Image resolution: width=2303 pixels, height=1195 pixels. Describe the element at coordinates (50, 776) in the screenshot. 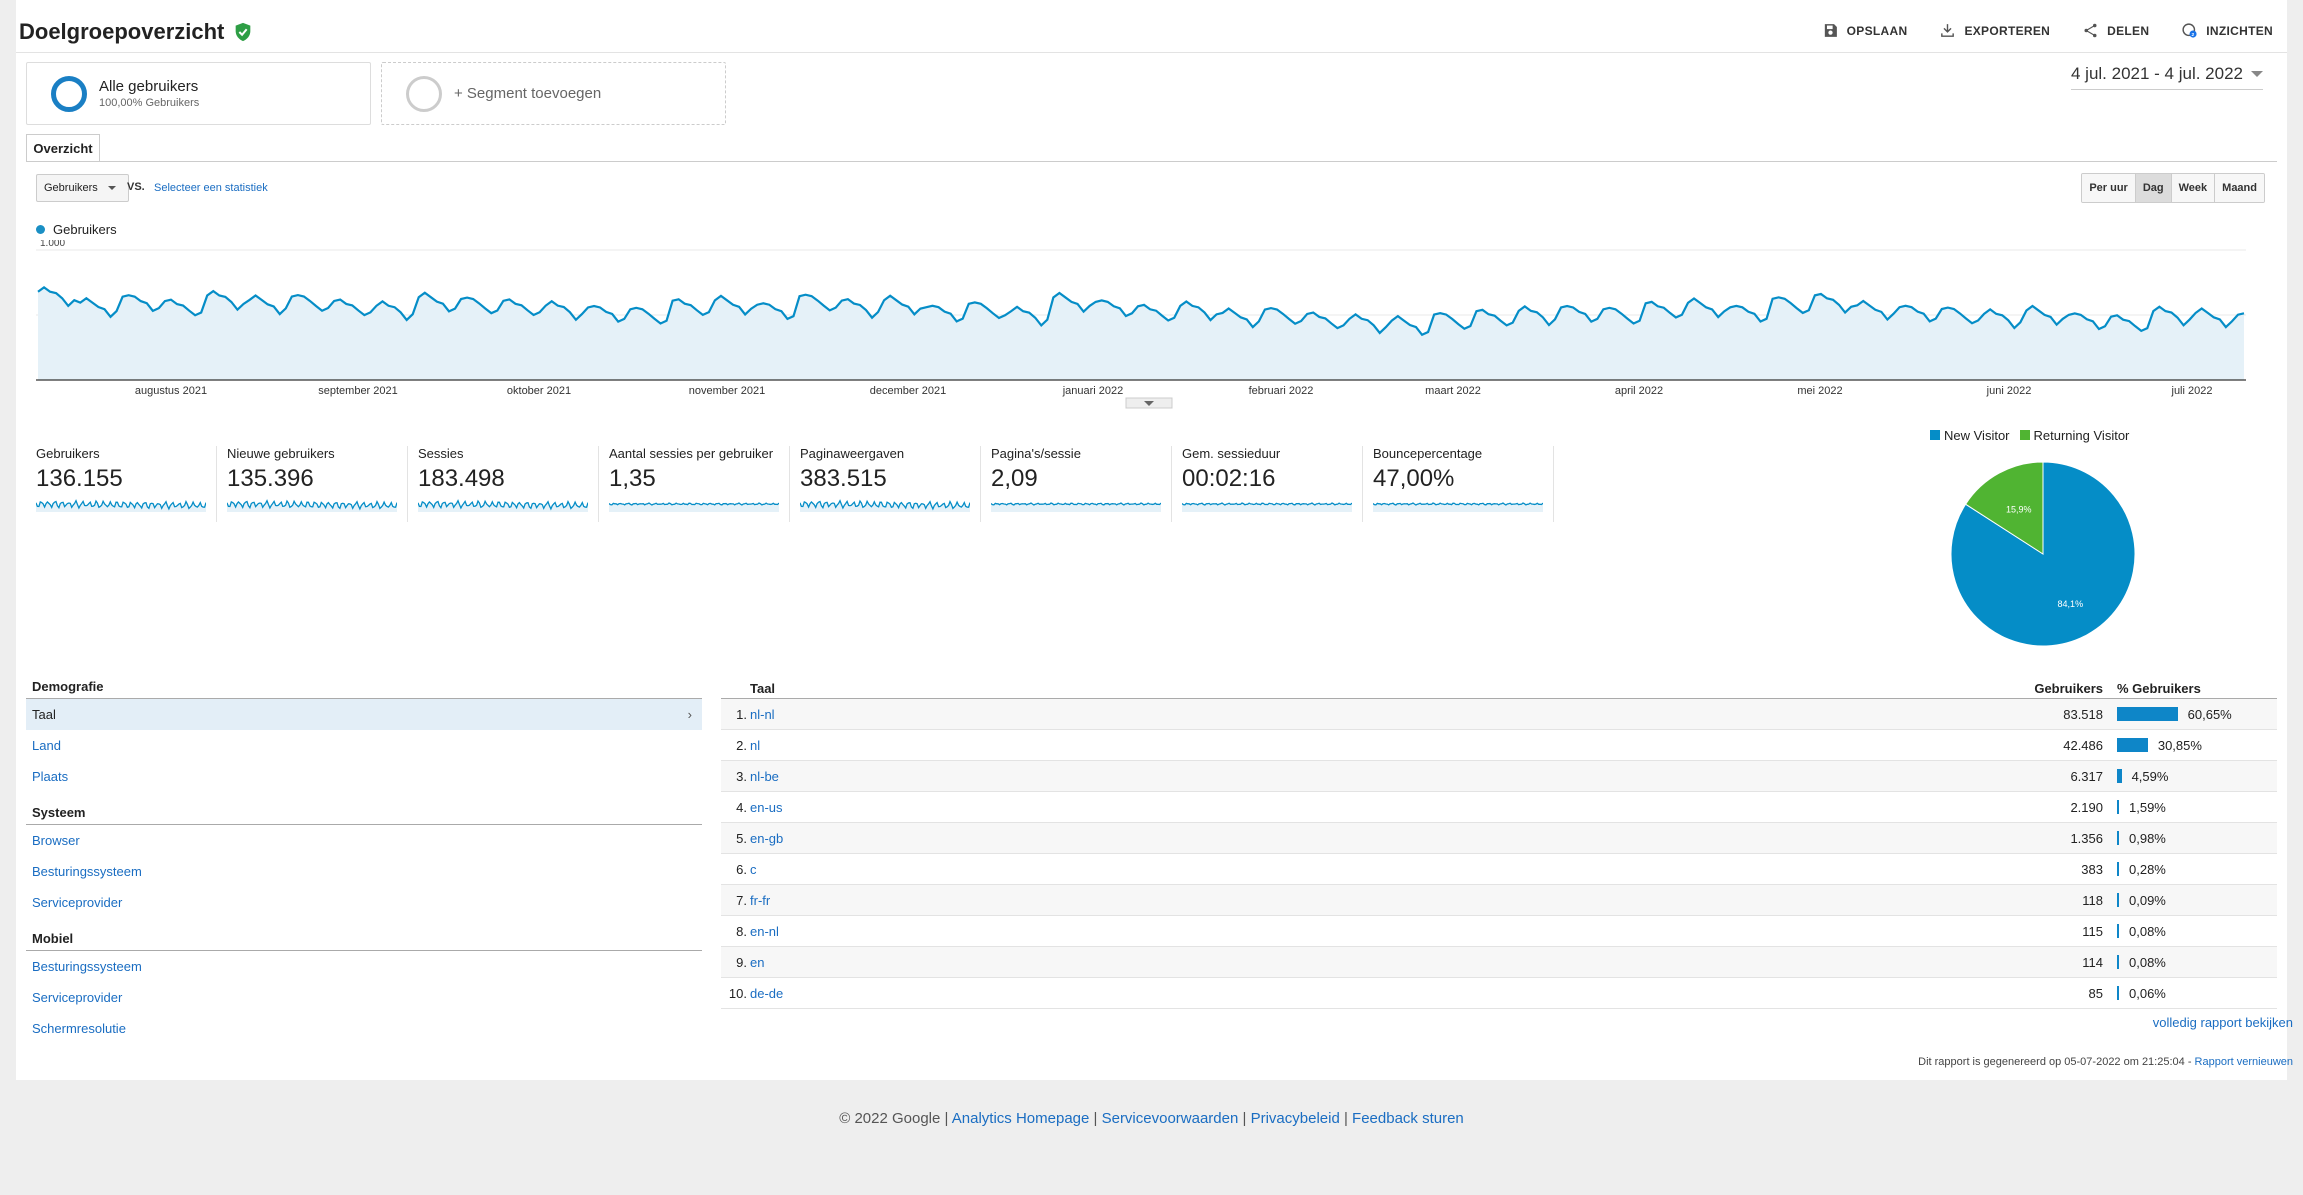

I see `nav-item-plaats: Plaats` at that location.